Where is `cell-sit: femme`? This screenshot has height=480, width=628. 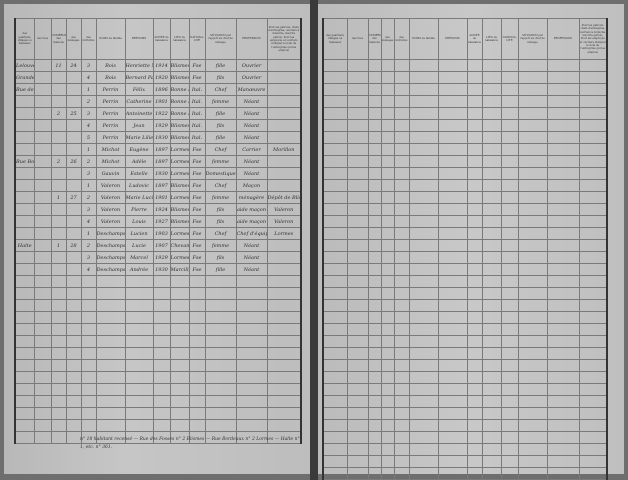
cell-sit: femme is located at coordinates (220, 161).